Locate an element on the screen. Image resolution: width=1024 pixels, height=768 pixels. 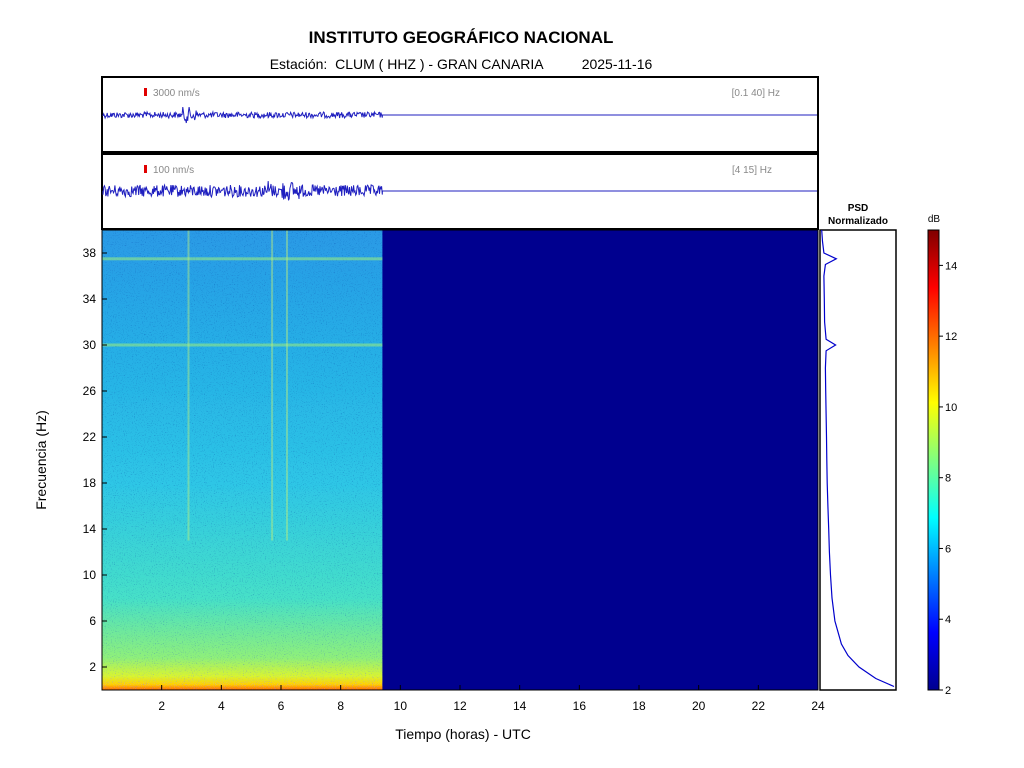
x-tick-label: 22 is located at coordinates (759, 706).